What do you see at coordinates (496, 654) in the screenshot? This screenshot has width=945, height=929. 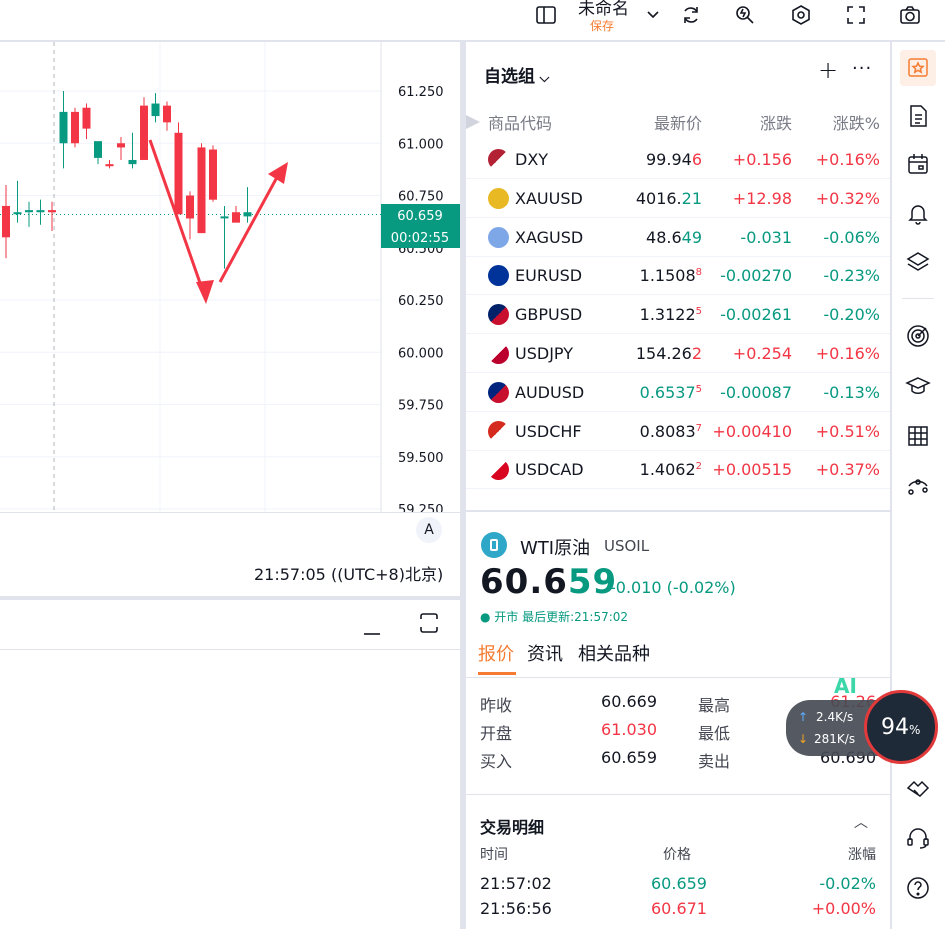 I see `tab-quote: 报价` at bounding box center [496, 654].